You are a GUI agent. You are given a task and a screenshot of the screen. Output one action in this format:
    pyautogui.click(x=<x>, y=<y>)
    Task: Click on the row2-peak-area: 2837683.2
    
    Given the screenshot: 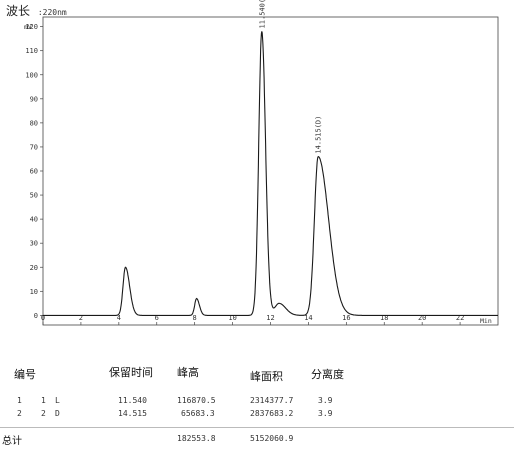 What is the action you would take?
    pyautogui.click(x=272, y=413)
    